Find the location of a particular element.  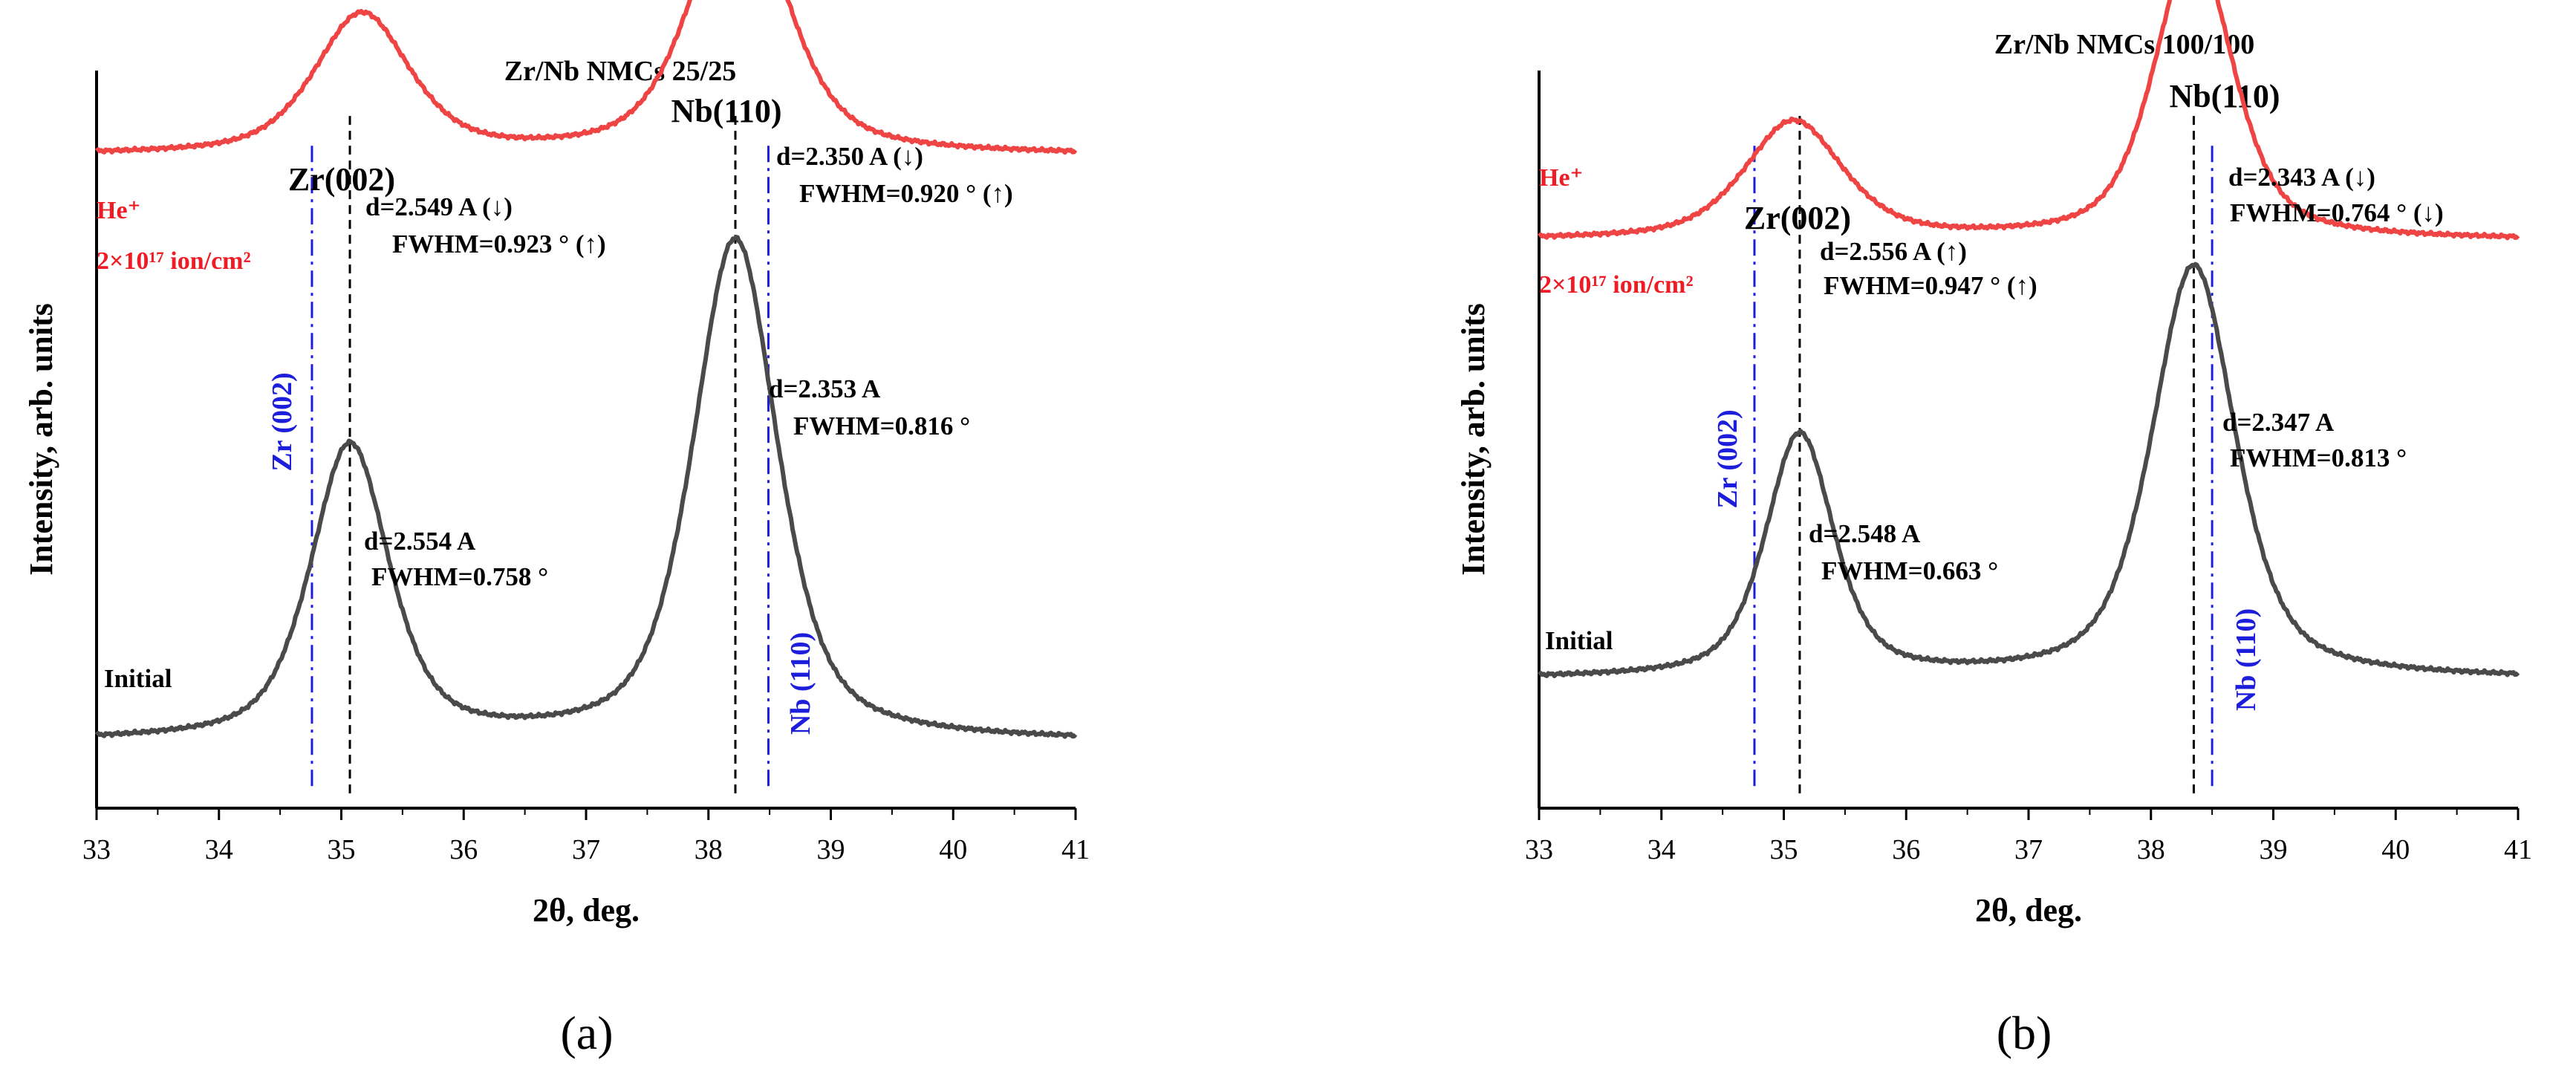

chart-title: Zr/Nb NMCs 25/25 is located at coordinates (620, 71).